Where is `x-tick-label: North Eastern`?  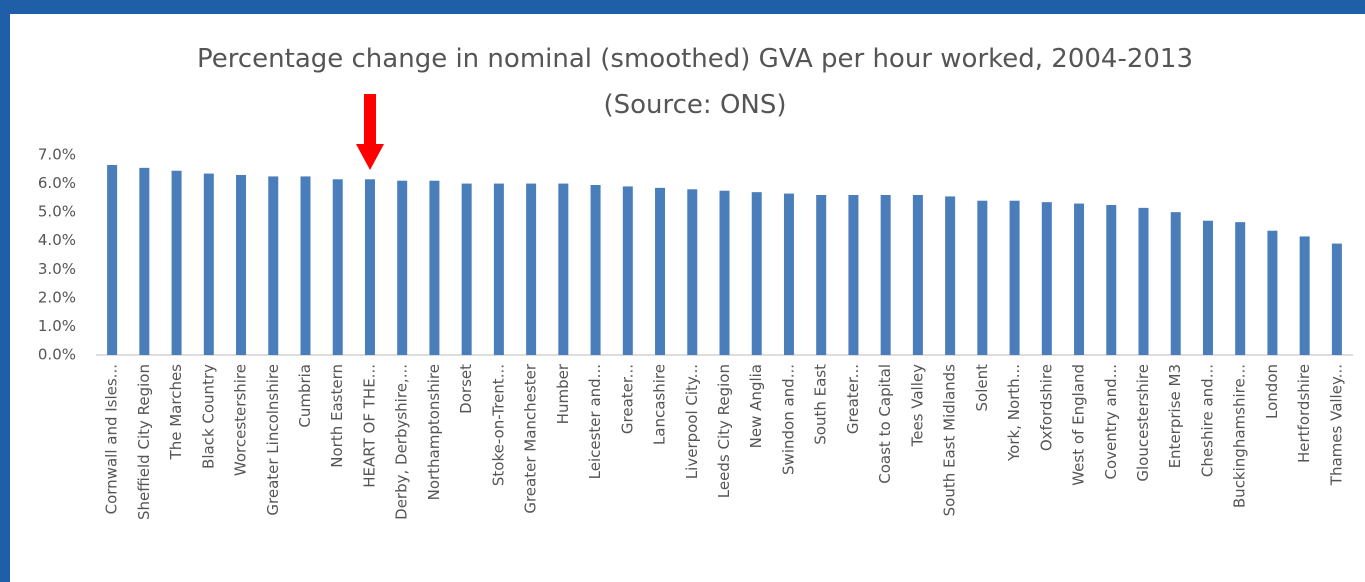 x-tick-label: North Eastern is located at coordinates (337, 416).